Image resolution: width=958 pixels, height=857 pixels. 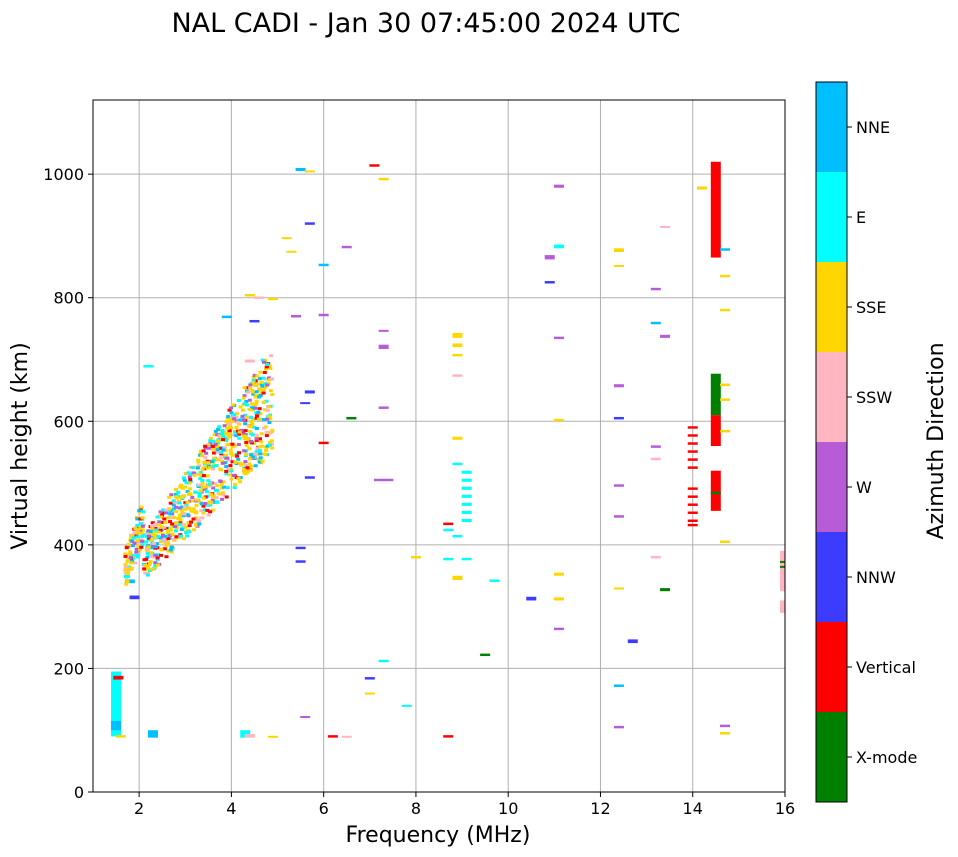 I want to click on colorbar-segment, so click(x=831, y=397).